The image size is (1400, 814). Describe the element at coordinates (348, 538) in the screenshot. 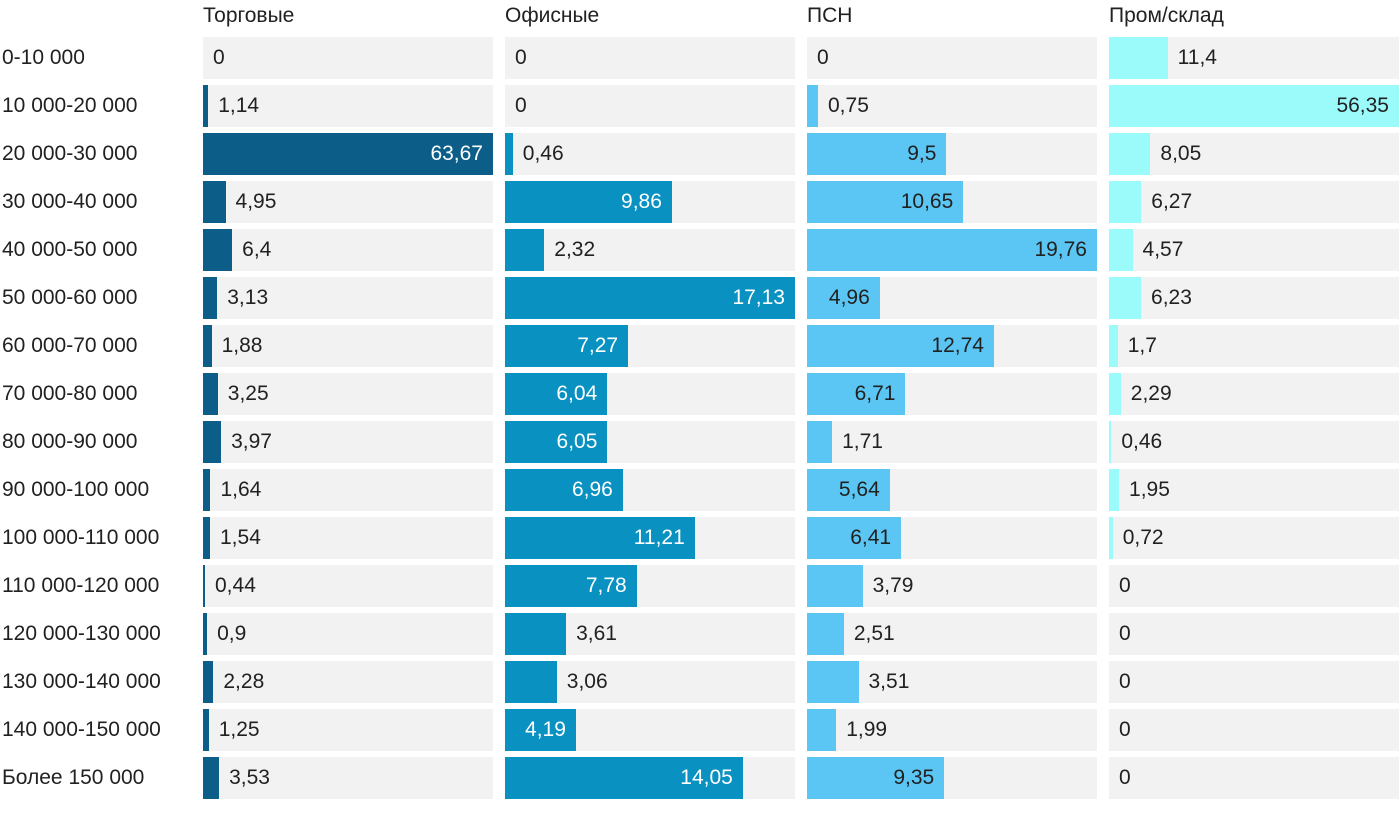

I see `bar-track: 1,54` at that location.